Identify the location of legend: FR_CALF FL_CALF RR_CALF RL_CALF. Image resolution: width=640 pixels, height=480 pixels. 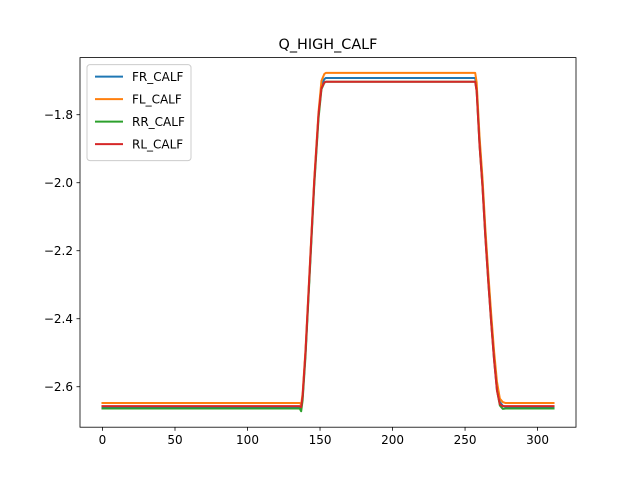
(139, 113).